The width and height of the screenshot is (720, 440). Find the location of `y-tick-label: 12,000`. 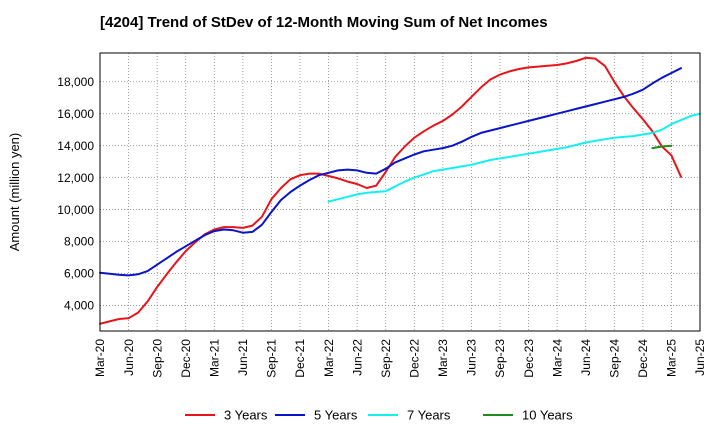

y-tick-label: 12,000 is located at coordinates (75, 178).